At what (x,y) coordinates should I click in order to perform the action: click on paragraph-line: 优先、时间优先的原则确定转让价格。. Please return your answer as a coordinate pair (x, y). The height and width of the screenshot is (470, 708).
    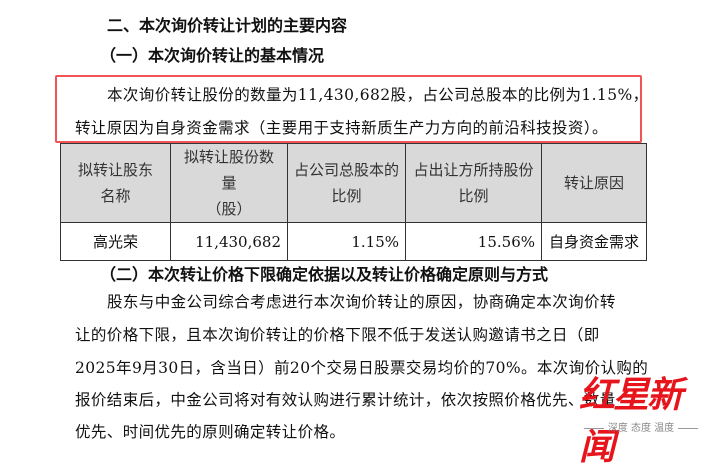
    Looking at the image, I should click on (210, 432).